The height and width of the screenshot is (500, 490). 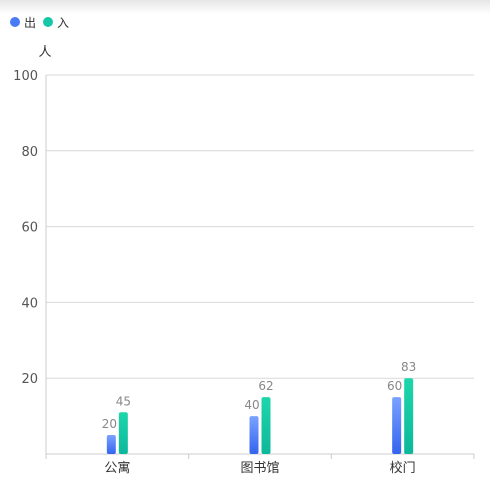 I want to click on data-label: 83, so click(x=408, y=367).